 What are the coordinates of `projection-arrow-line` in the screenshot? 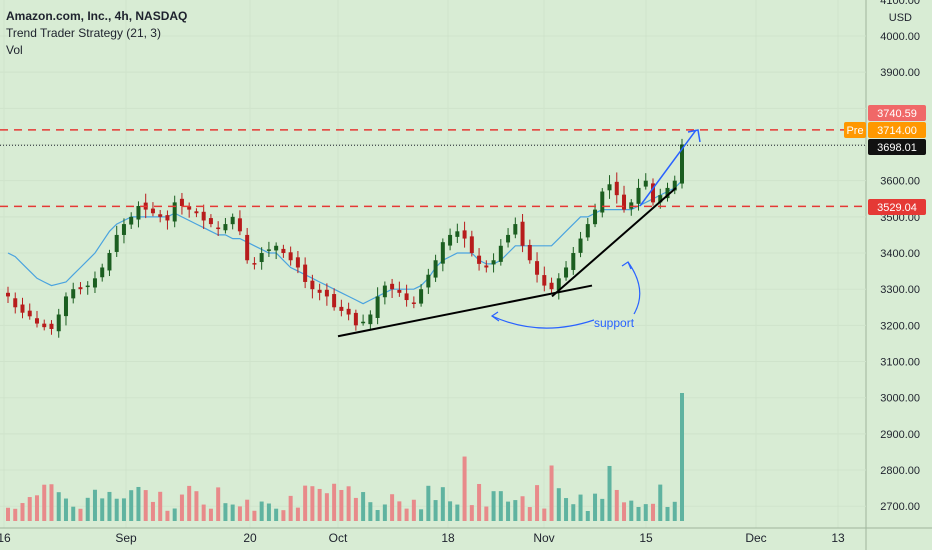 It's located at (668, 168).